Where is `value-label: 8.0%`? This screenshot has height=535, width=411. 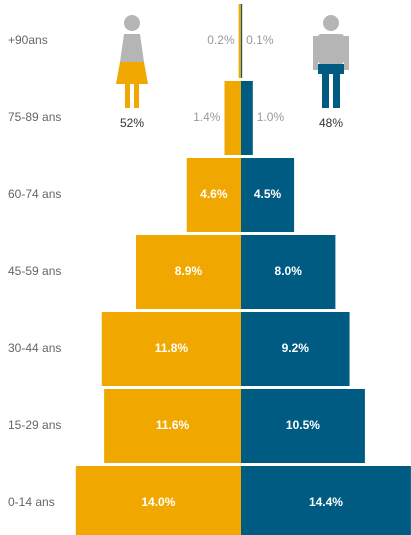 value-label: 8.0% is located at coordinates (289, 271).